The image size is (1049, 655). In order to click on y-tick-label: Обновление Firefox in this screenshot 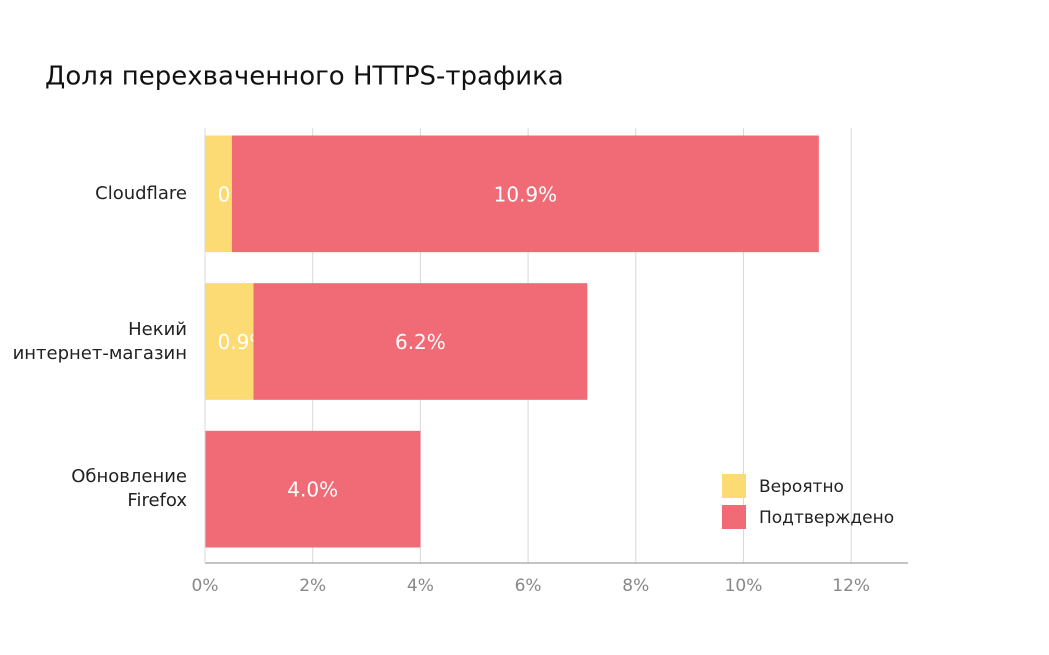, I will do `click(129, 489)`.